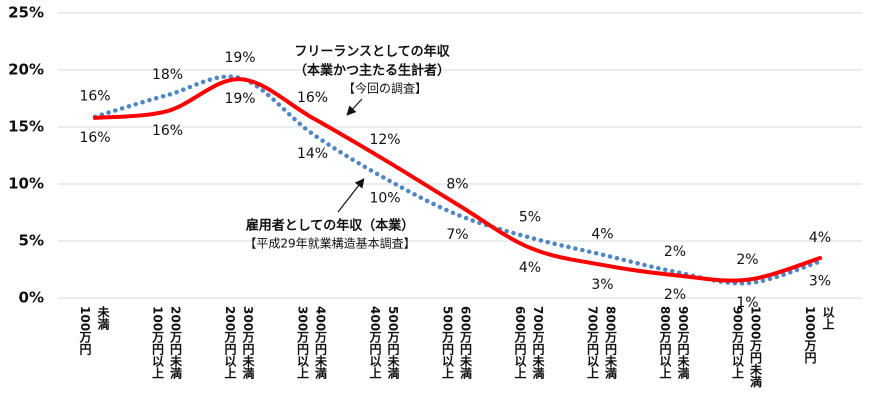 The height and width of the screenshot is (408, 870). Describe the element at coordinates (158, 342) in the screenshot. I see `x-tick-label: 100万円以上` at that location.